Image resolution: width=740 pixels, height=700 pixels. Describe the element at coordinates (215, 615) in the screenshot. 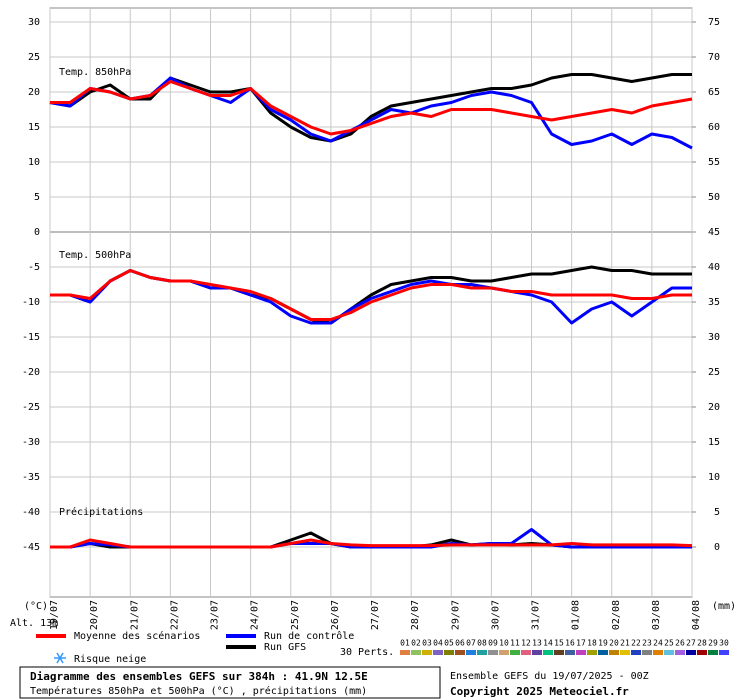

I see `x-tick-label: 23/07` at that location.